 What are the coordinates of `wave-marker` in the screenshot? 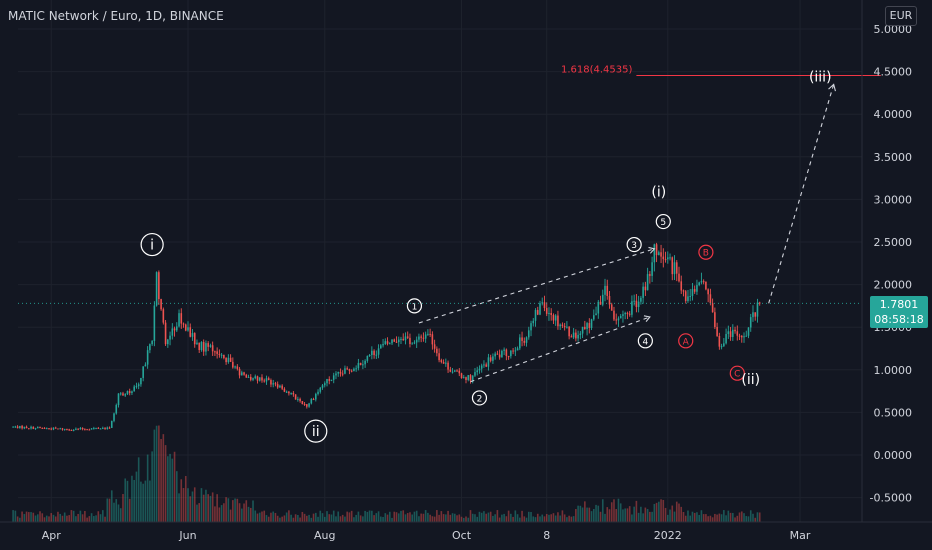 It's located at (479, 398).